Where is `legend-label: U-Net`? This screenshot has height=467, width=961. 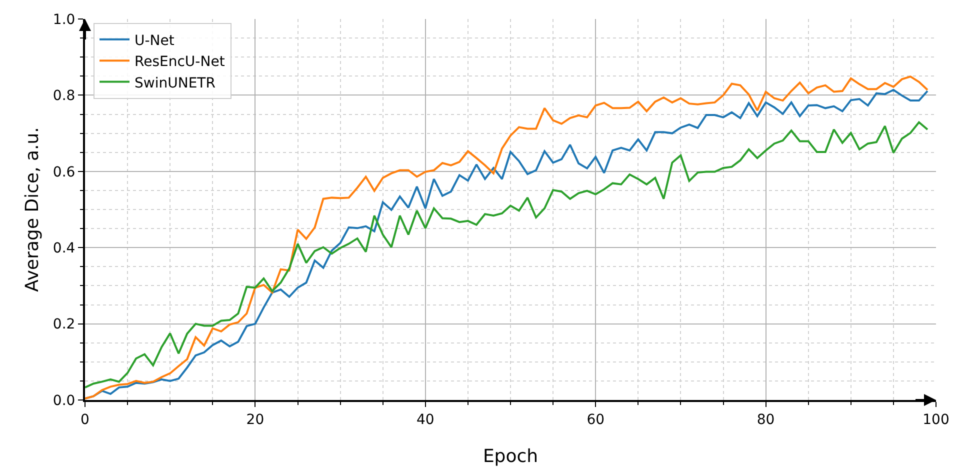
legend-label: U-Net is located at coordinates (154, 40).